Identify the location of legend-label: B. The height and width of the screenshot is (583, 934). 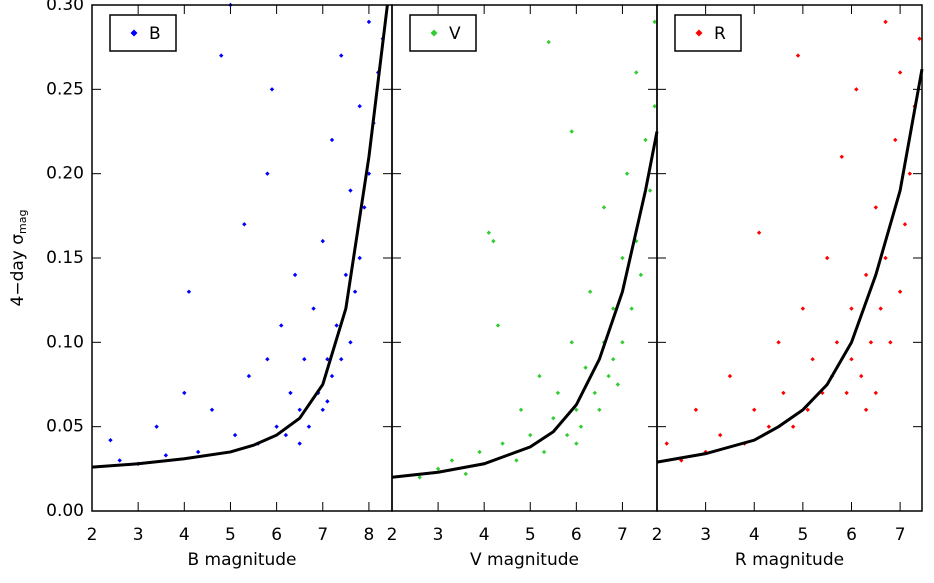
(155, 34).